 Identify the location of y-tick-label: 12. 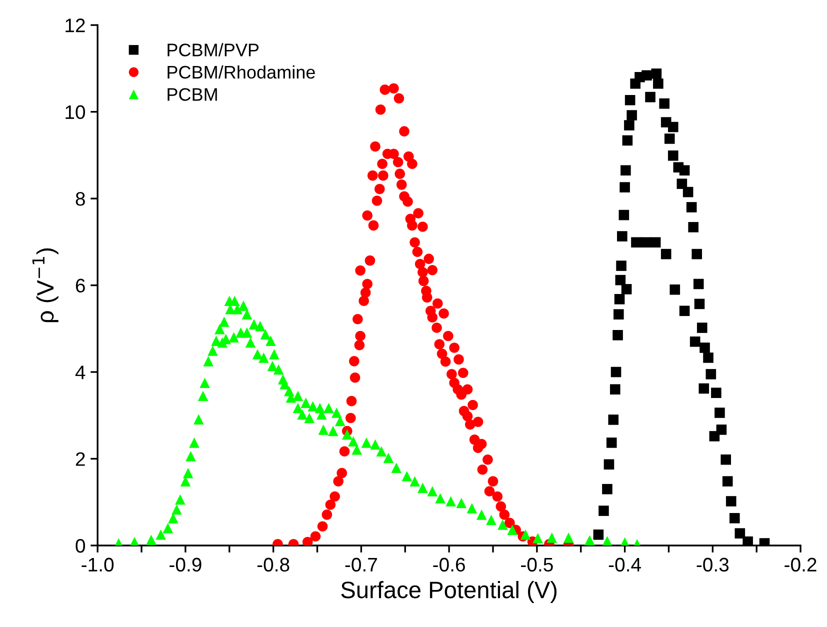
(75, 25).